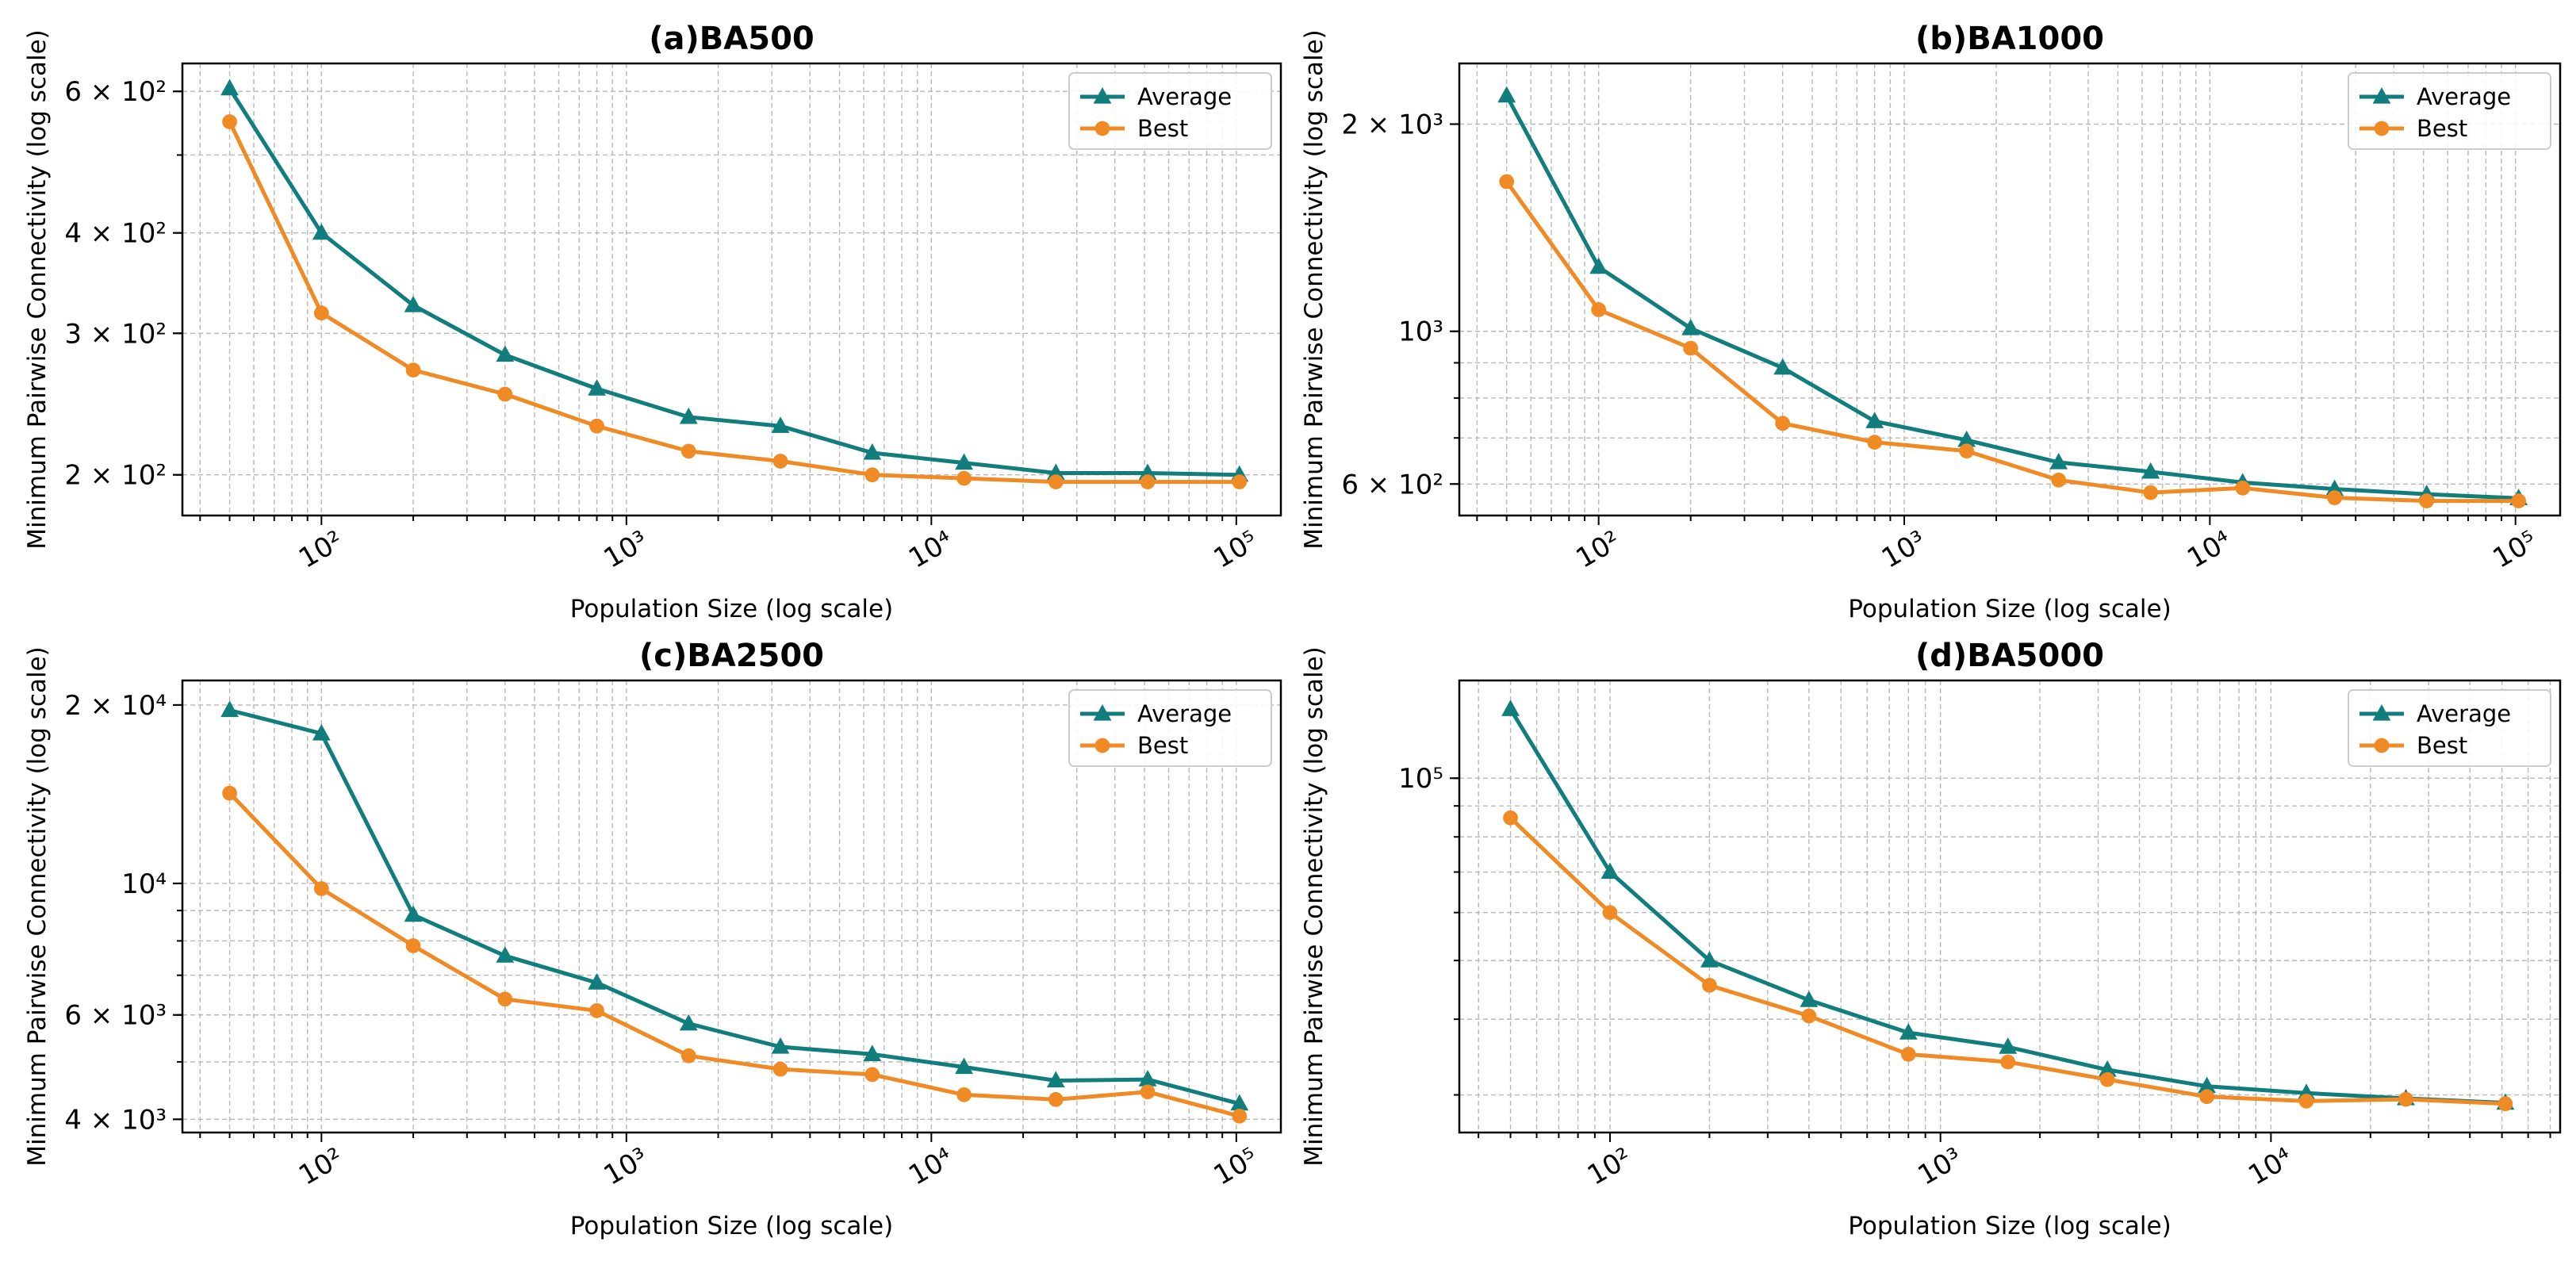  What do you see at coordinates (1392, 125) in the screenshot?
I see `y-tick-label: 2 × 10³` at bounding box center [1392, 125].